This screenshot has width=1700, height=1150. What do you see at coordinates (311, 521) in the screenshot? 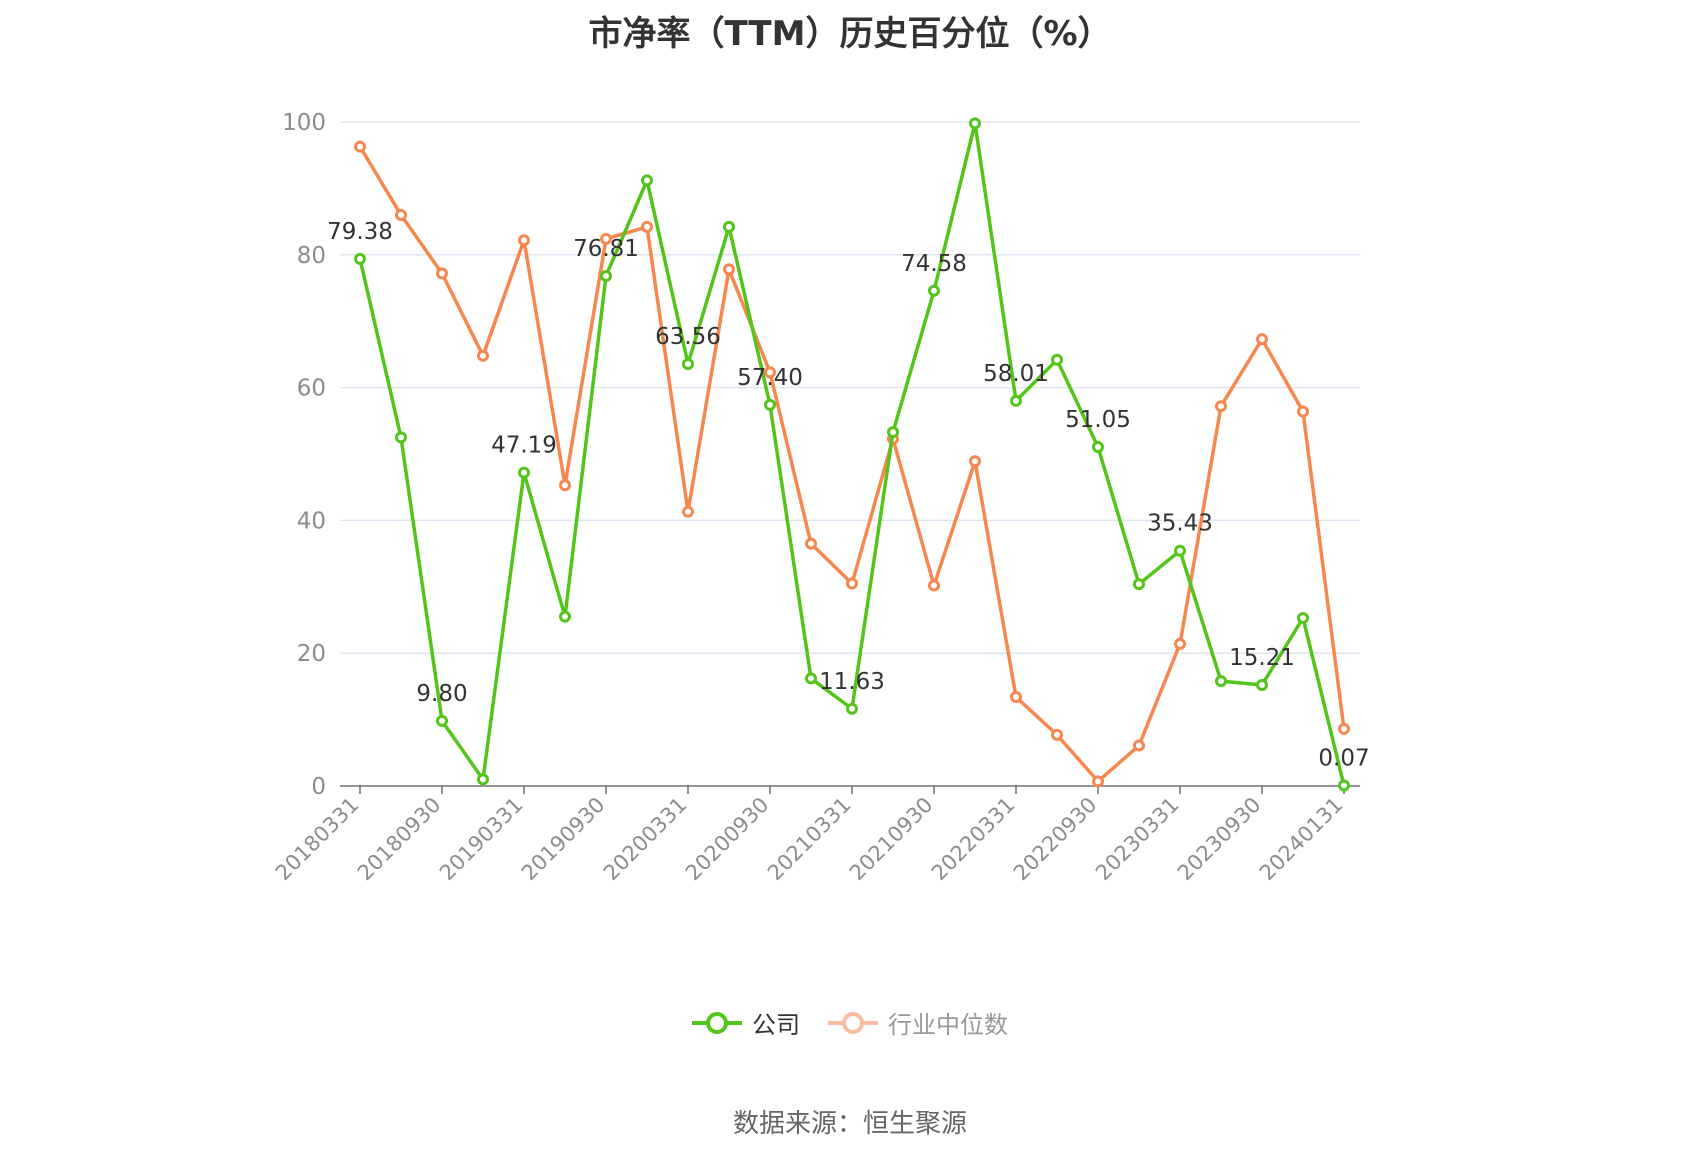
I see `y-tick-label: 40` at bounding box center [311, 521].